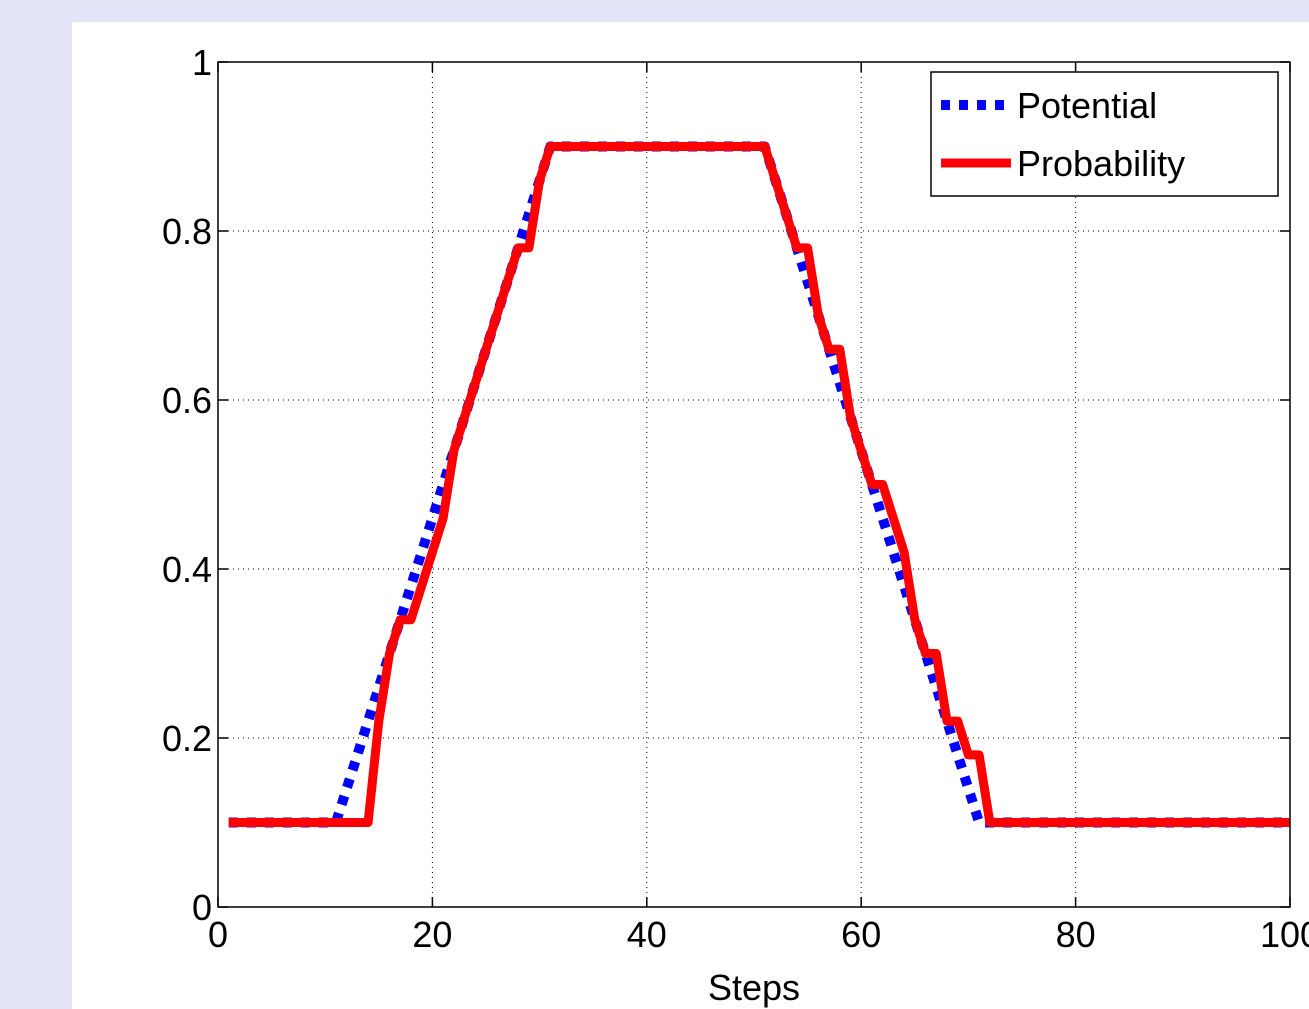 The width and height of the screenshot is (1309, 1009). Describe the element at coordinates (861, 934) in the screenshot. I see `x-tick-label: 60` at that location.